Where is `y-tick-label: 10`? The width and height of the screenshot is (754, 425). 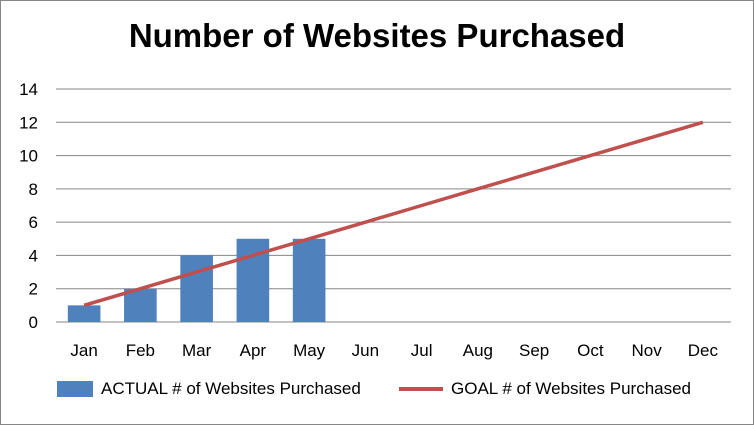 y-tick-label: 10 is located at coordinates (28, 156).